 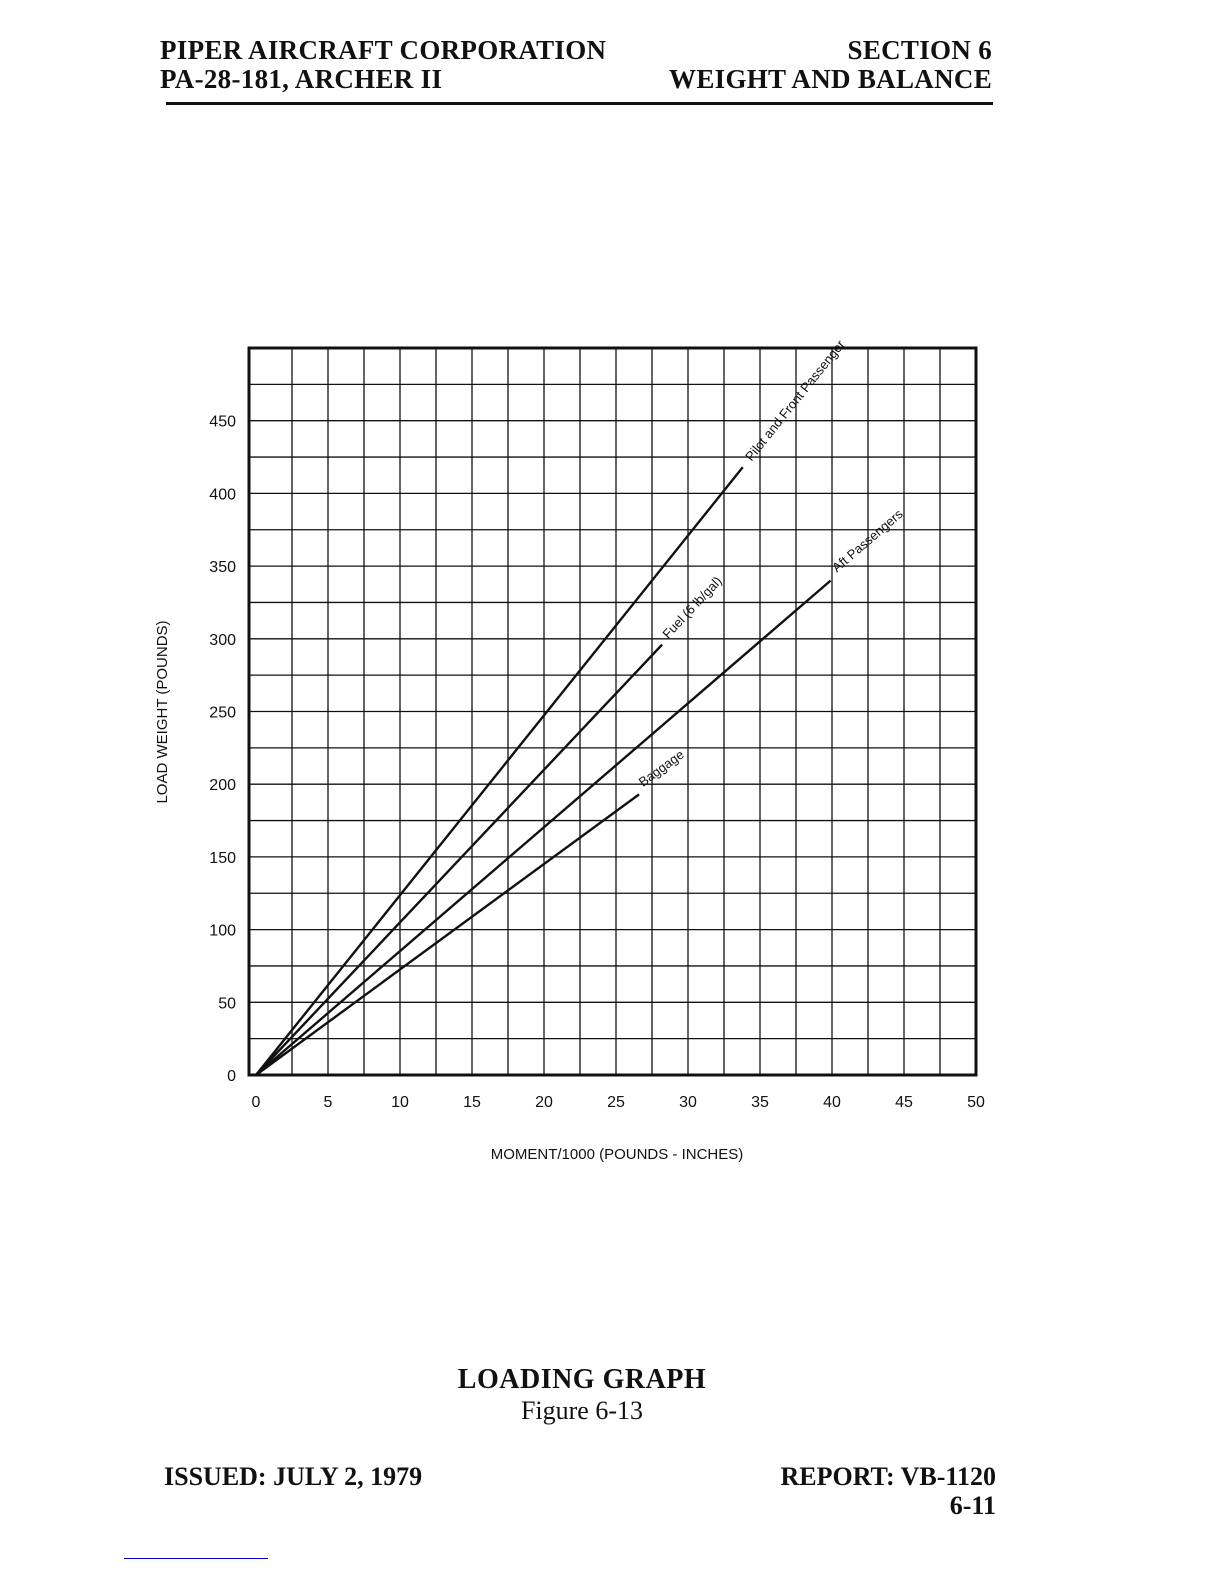 I want to click on aircraft-model: PA-28-181, ARCHER II, so click(x=301, y=79).